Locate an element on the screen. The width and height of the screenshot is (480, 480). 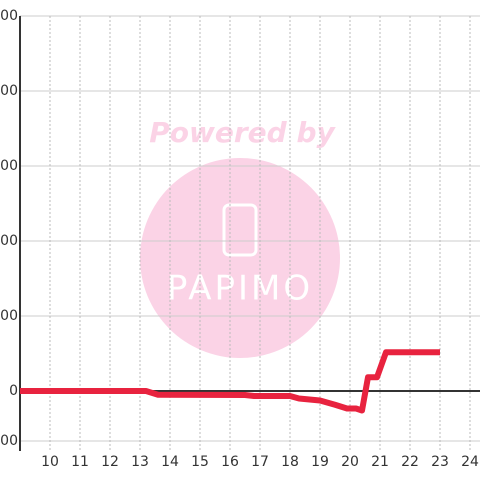
x-tick-label: 14 is located at coordinates (170, 462).